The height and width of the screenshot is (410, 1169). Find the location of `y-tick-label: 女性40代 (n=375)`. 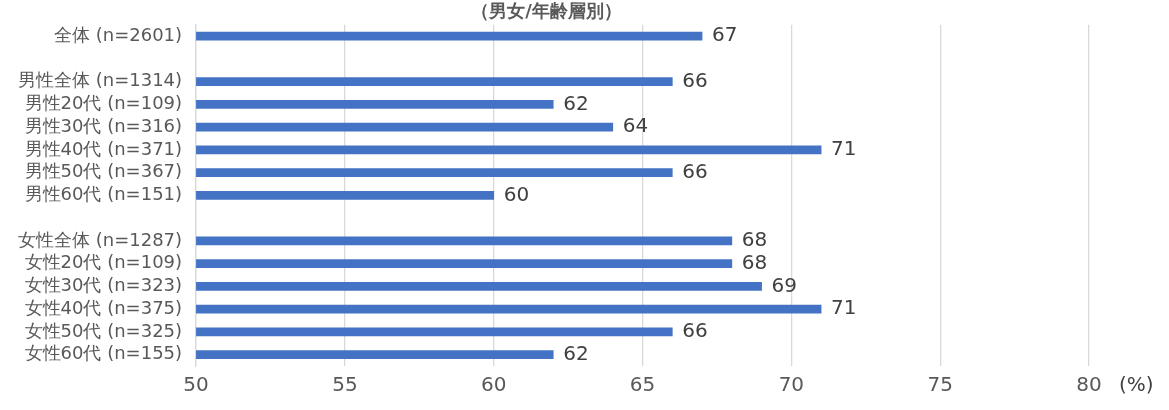

y-tick-label: 女性40代 (n=375) is located at coordinates (103, 307).